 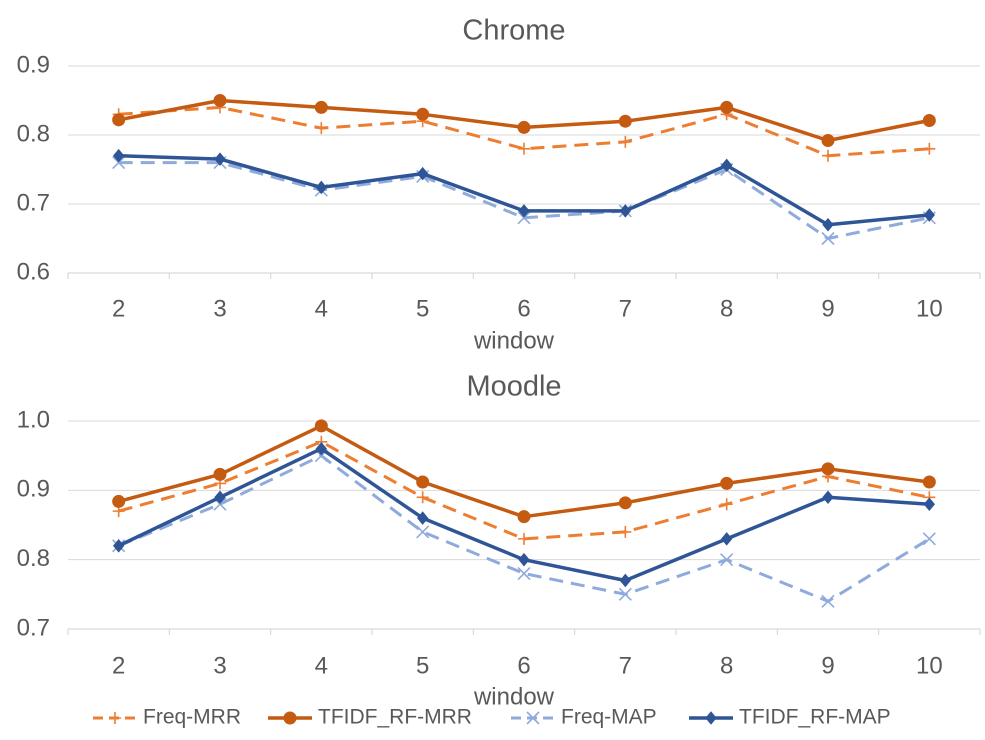 I want to click on y-tick-label: 0.8, so click(x=33, y=133).